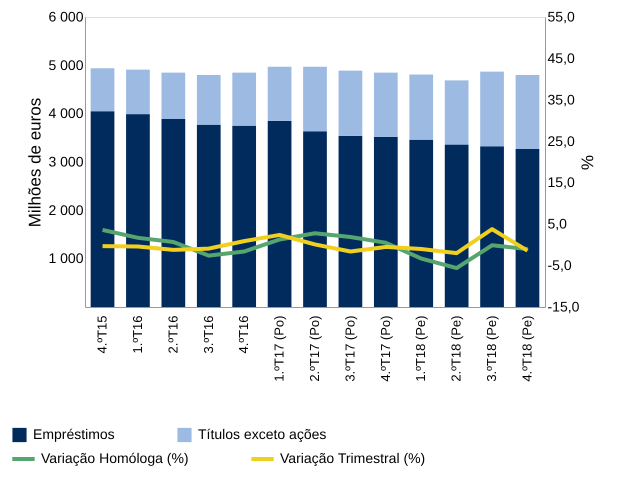  Describe the element at coordinates (74, 434) in the screenshot. I see `legend-label: Empréstimos` at that location.